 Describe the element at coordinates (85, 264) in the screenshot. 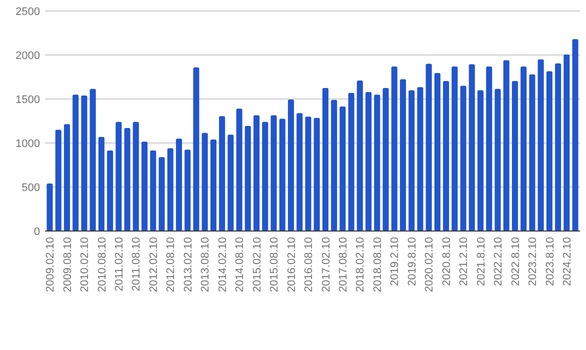

I see `x-tick-label: 2010.02.10` at that location.